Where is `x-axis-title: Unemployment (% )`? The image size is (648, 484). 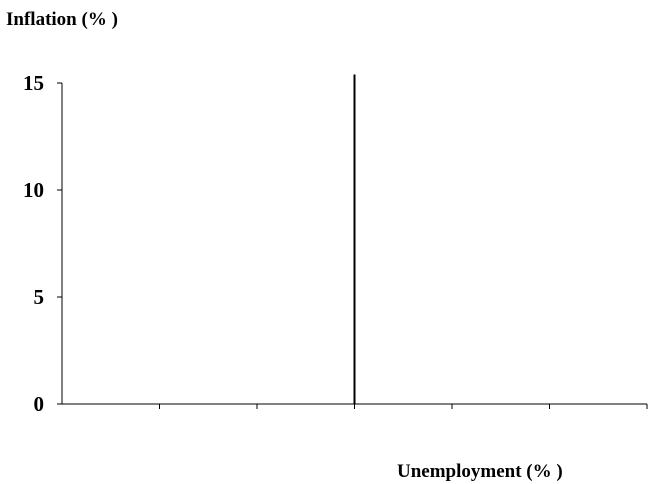
x-axis-title: Unemployment (% ) is located at coordinates (480, 471).